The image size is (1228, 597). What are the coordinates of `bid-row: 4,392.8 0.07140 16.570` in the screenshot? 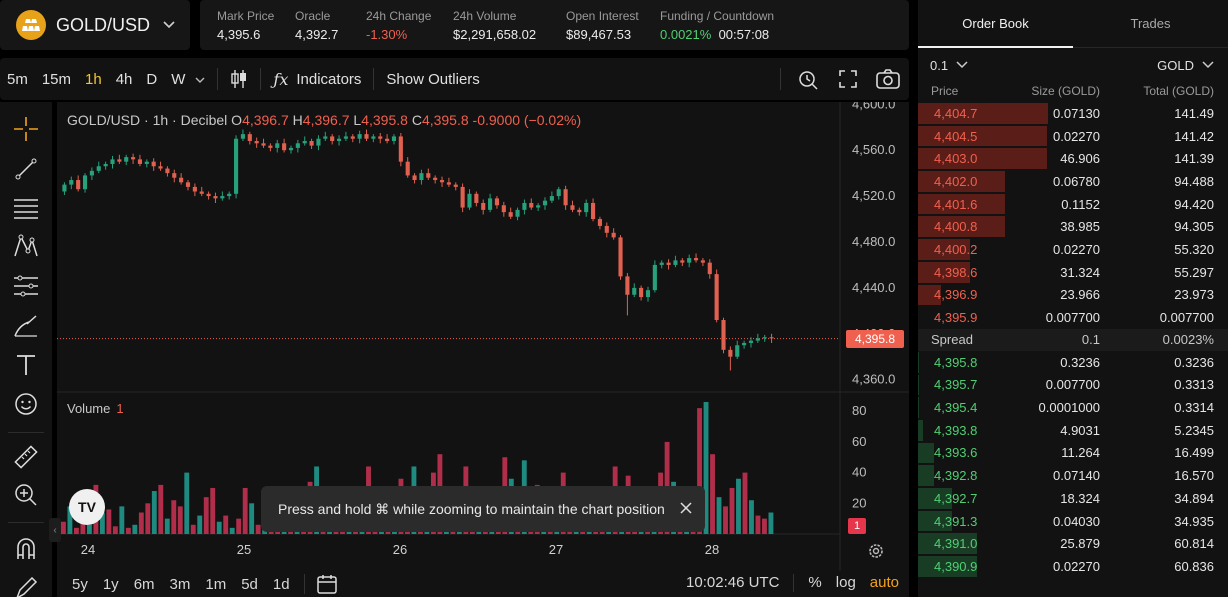 It's located at (1073, 475).